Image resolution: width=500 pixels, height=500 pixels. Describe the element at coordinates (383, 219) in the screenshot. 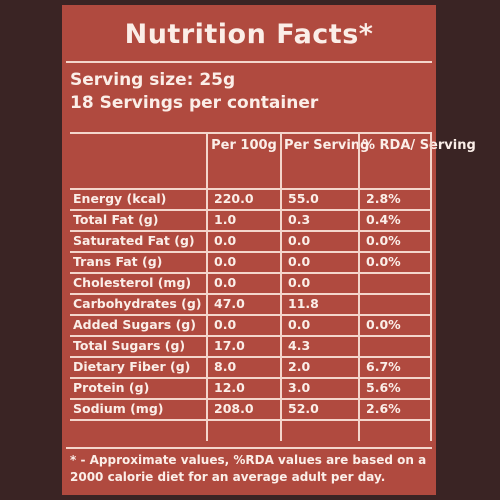

I see `value-rda: 0.4%` at that location.